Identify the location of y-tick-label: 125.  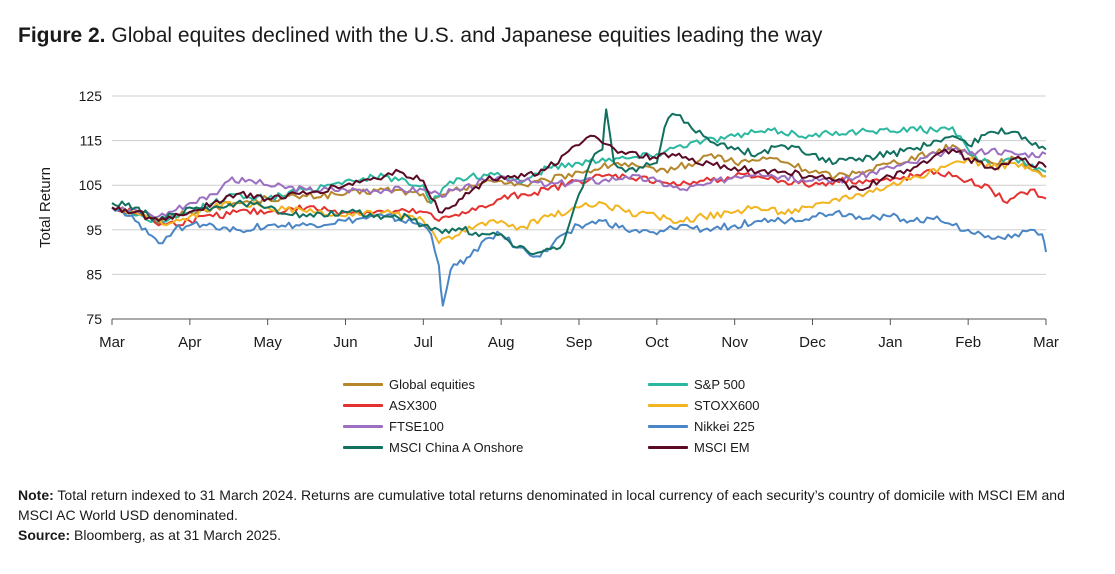
(91, 96).